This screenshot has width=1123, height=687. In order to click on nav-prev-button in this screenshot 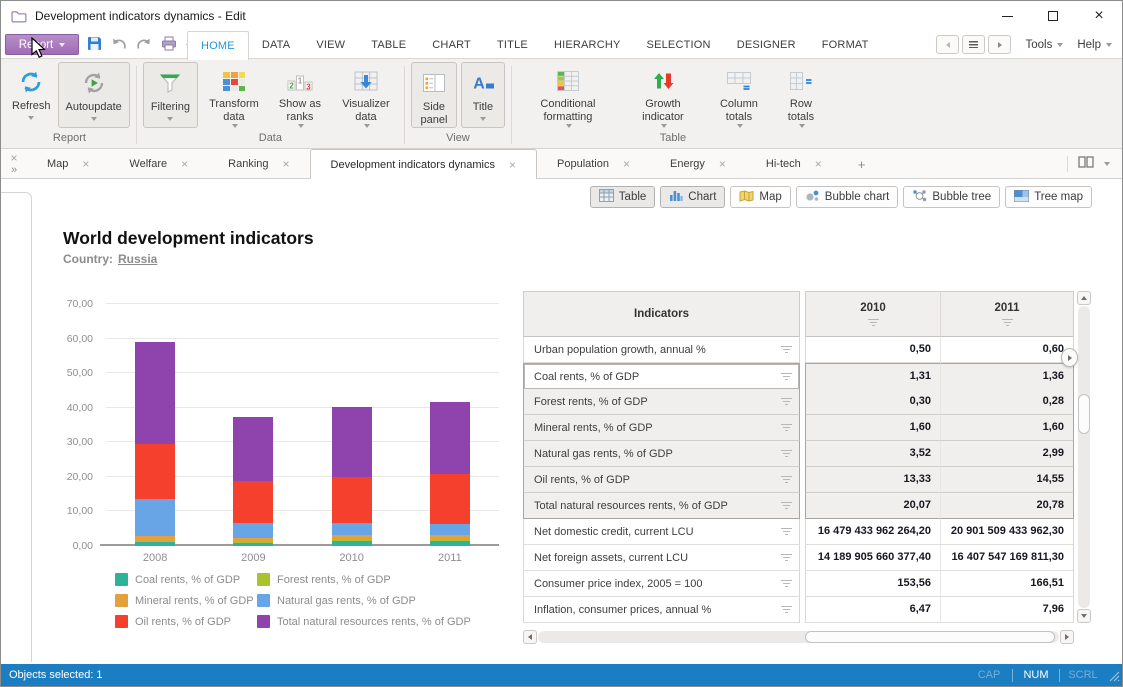, I will do `click(948, 44)`.